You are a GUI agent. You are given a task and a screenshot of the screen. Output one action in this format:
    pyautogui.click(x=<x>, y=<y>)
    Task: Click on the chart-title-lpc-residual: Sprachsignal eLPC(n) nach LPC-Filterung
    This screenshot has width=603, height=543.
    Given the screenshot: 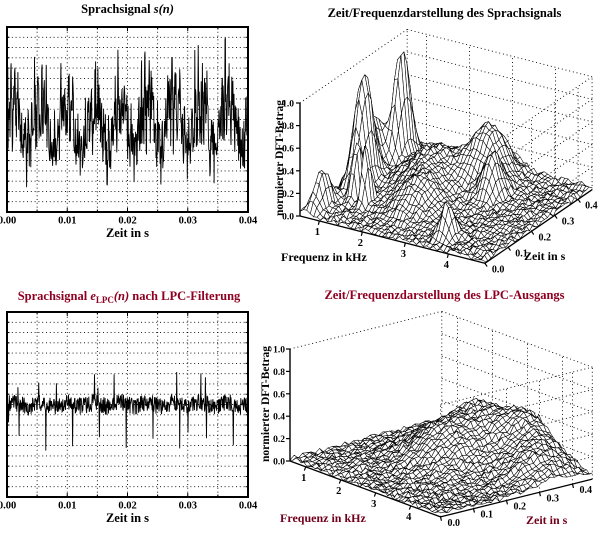 What is the action you would take?
    pyautogui.click(x=129, y=297)
    